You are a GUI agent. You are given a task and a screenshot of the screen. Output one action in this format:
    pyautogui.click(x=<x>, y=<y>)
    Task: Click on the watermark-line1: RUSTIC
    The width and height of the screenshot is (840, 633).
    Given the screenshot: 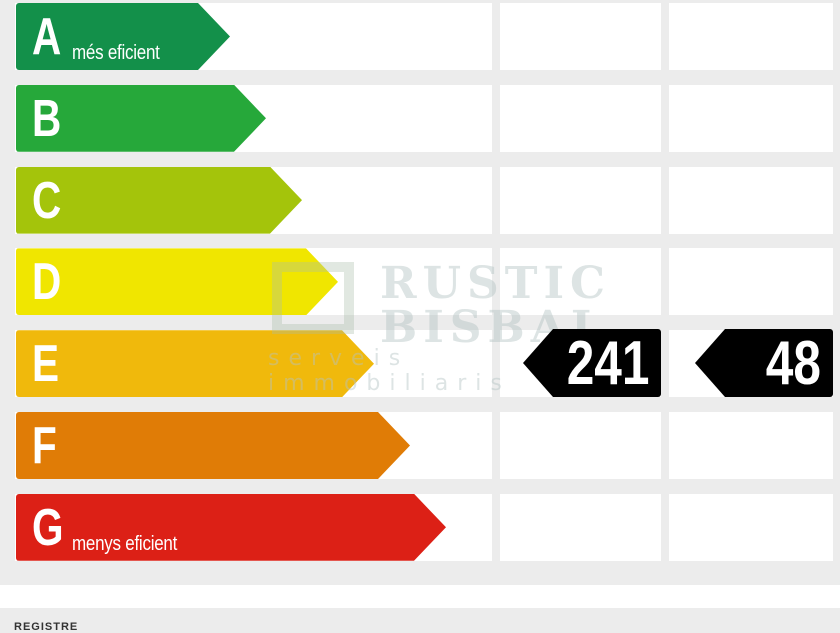 What is the action you would take?
    pyautogui.click(x=496, y=283)
    